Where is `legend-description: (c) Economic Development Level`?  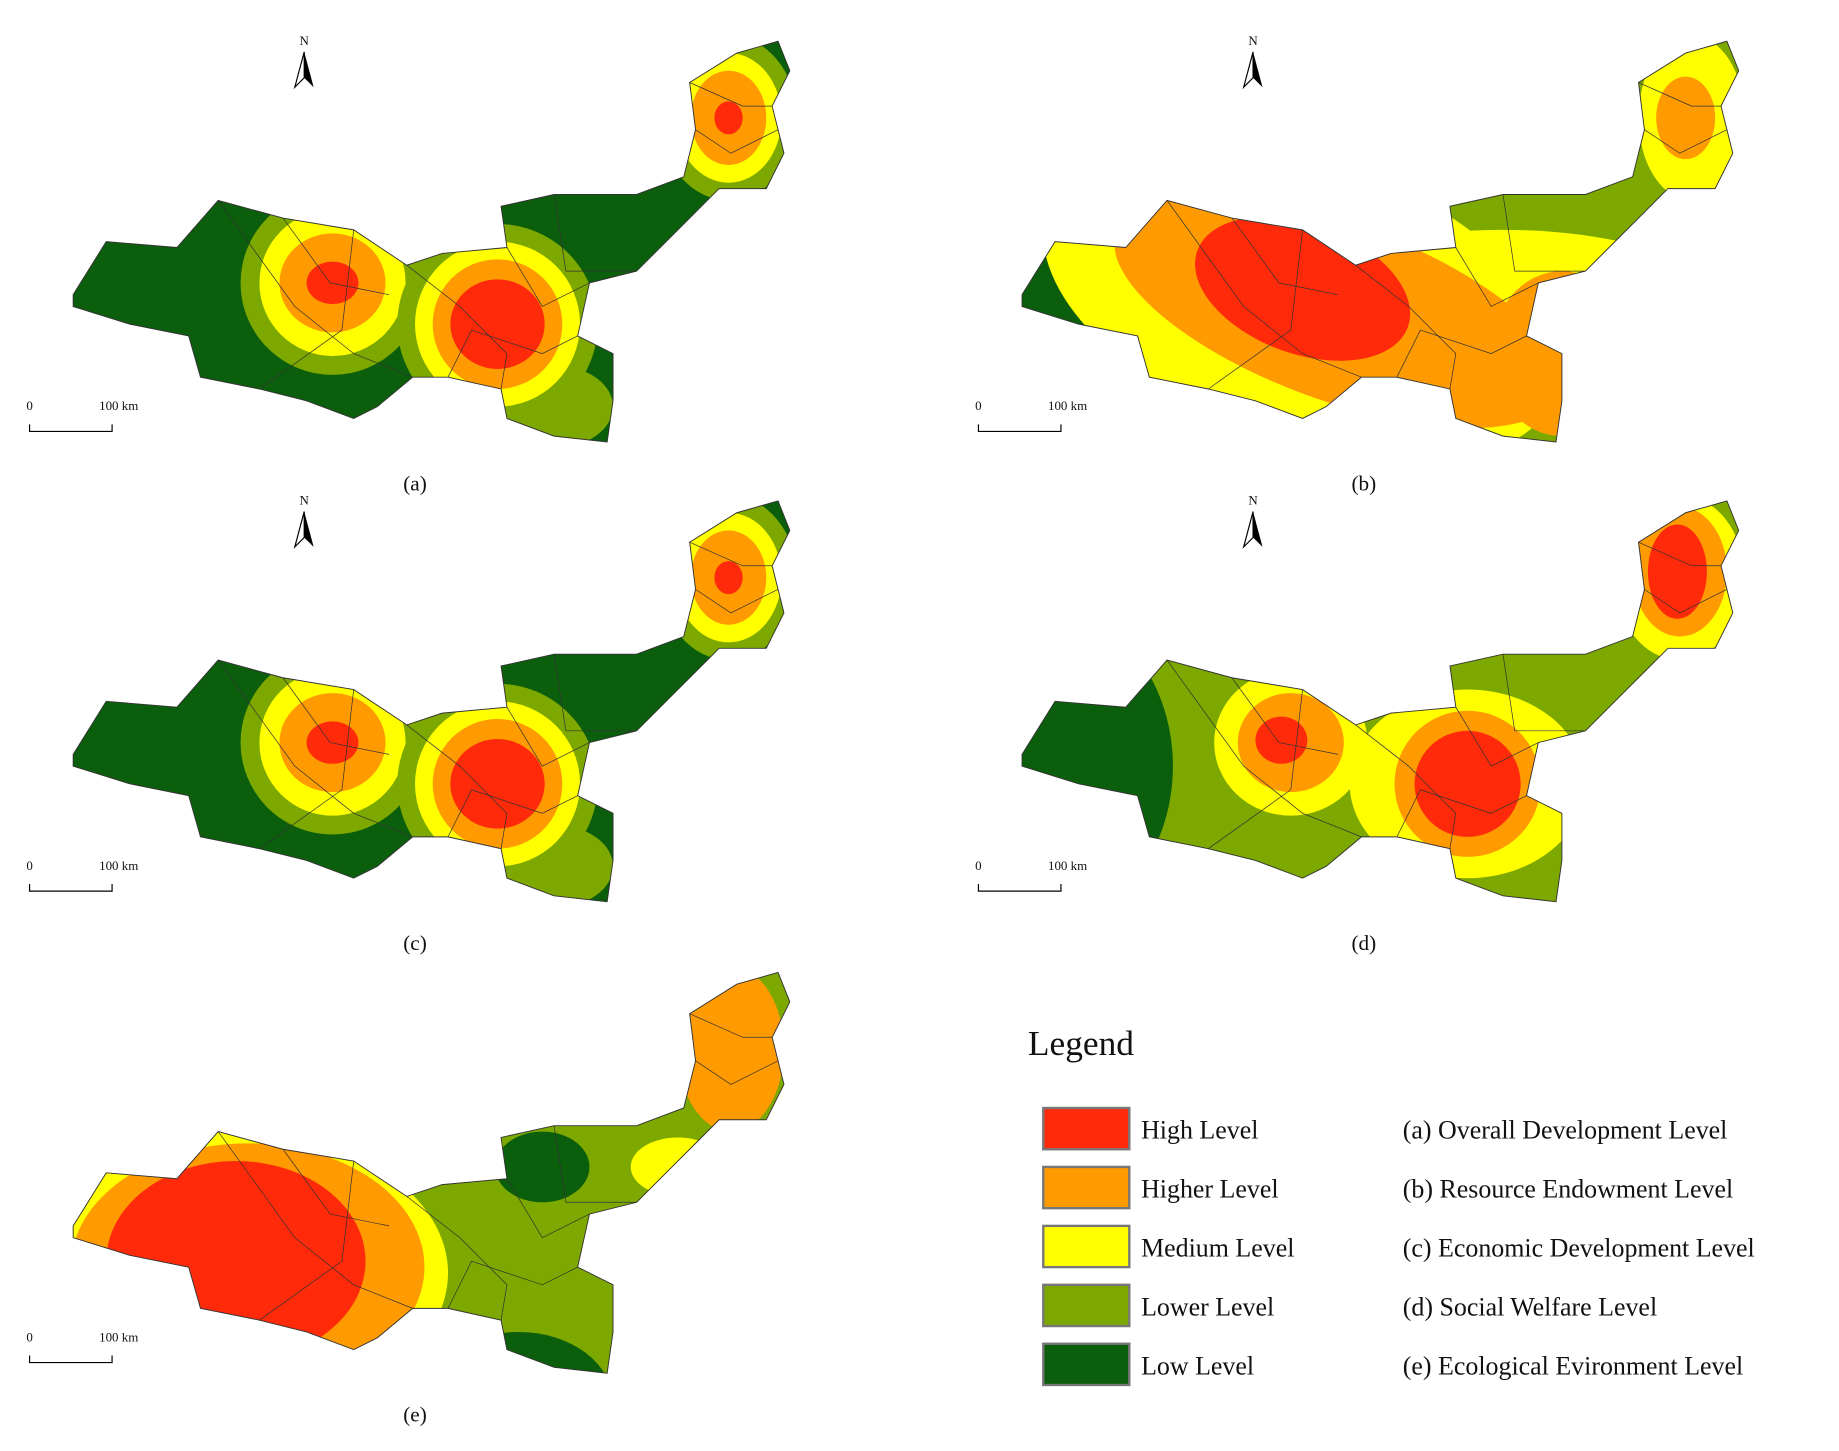
legend-description: (c) Economic Development Level is located at coordinates (1579, 1248).